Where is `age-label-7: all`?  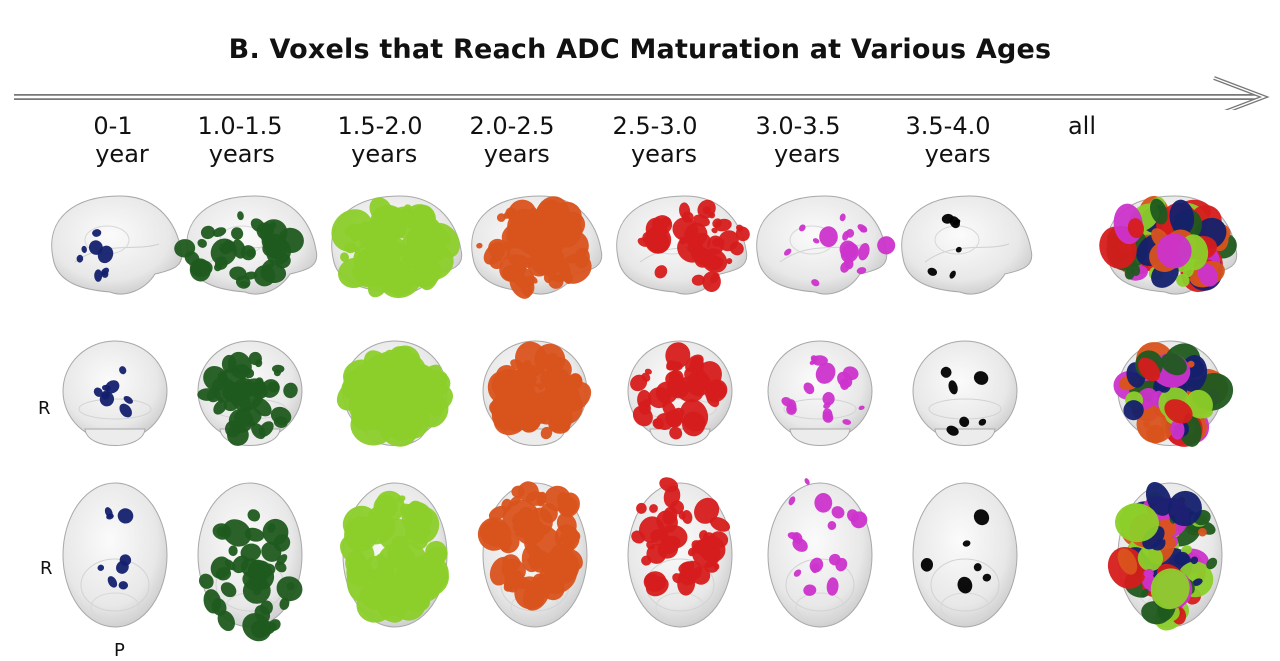 age-label-7: all is located at coordinates (1082, 126).